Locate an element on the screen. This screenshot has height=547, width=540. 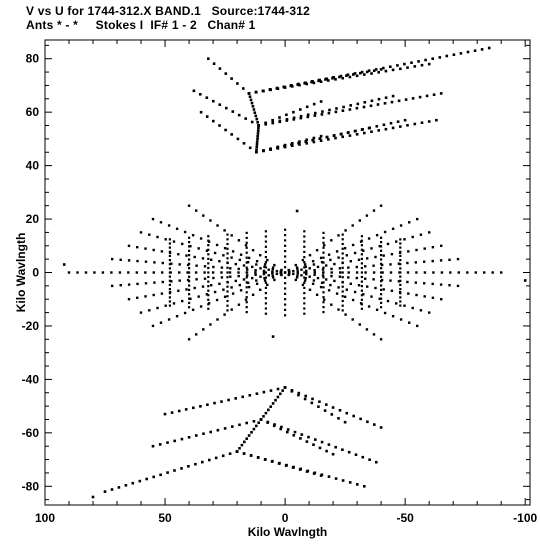
y-tick-label: 20 is located at coordinates (33, 219).